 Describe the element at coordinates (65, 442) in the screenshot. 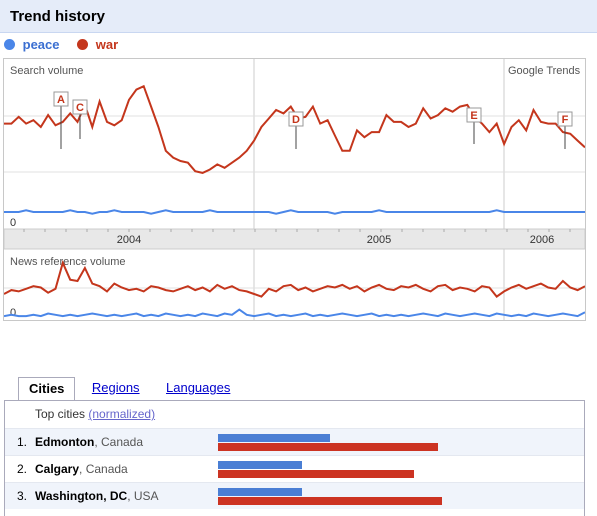

I see `city-name: Edmonton` at that location.